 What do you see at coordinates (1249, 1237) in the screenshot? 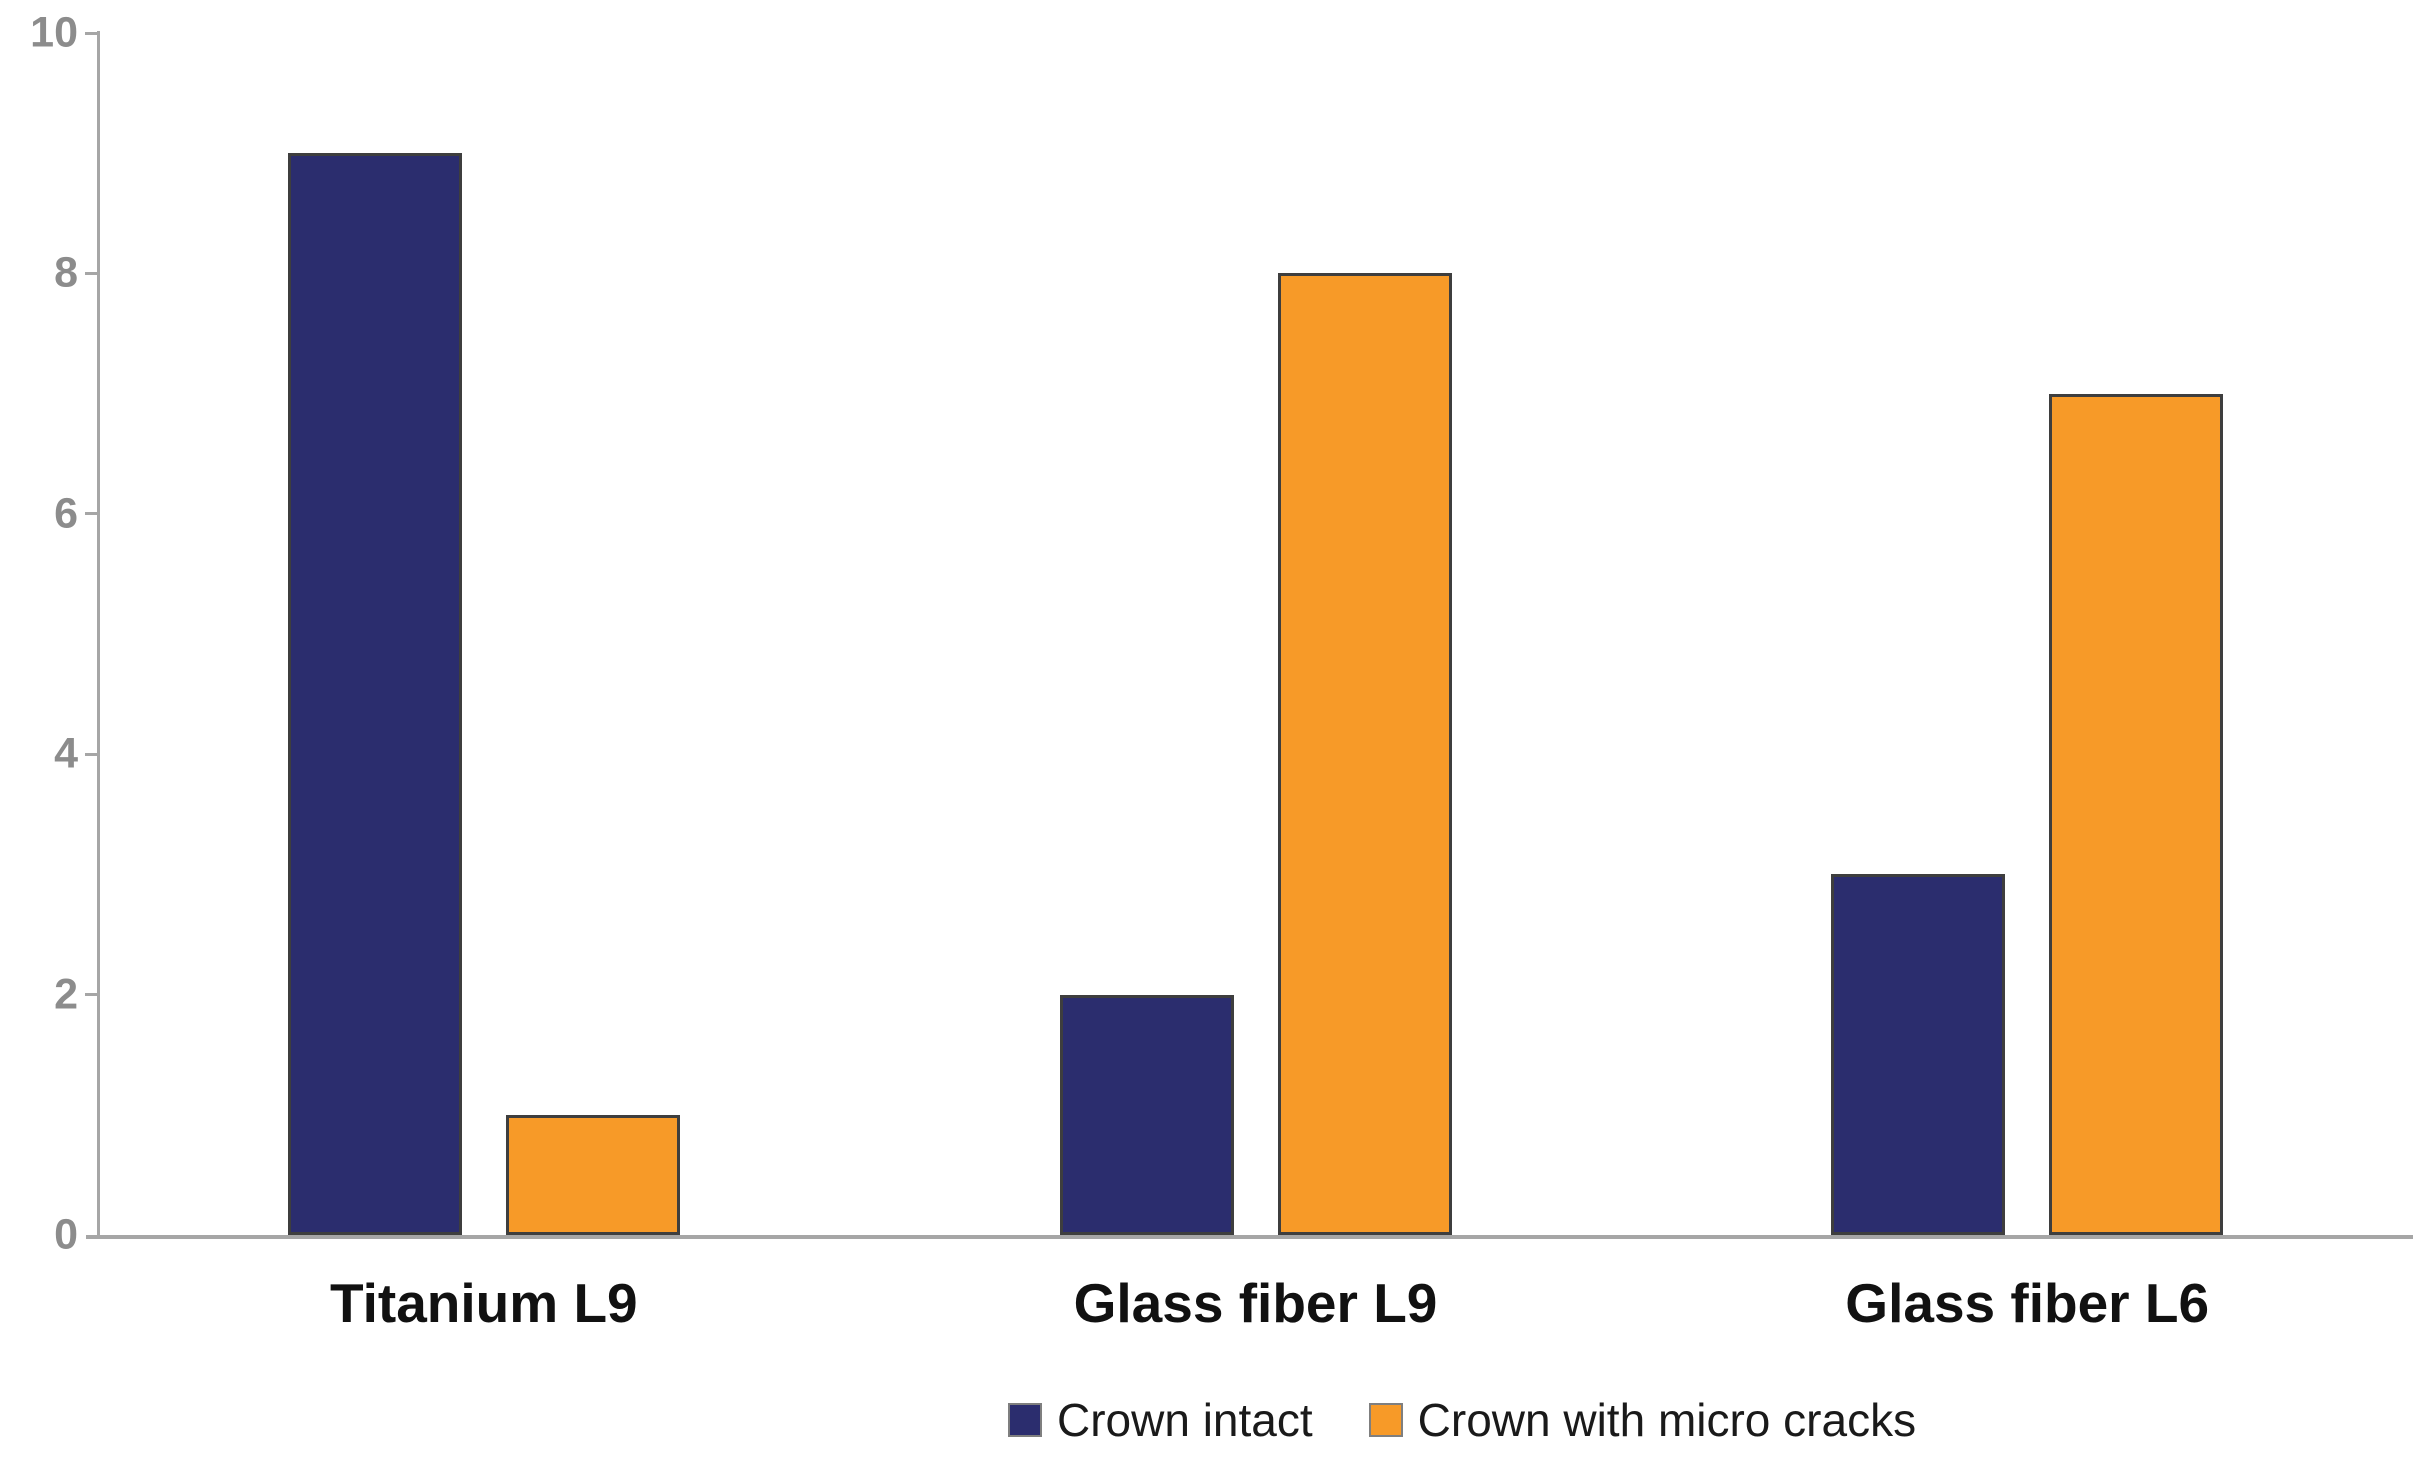
I see `x-axis-line` at bounding box center [1249, 1237].